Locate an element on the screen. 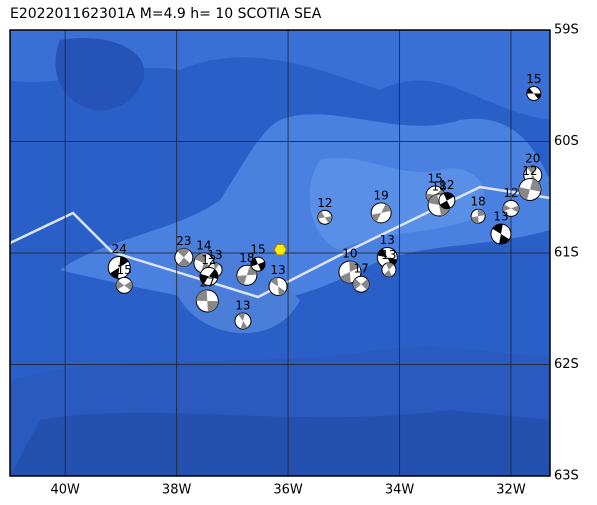 The height and width of the screenshot is (505, 597). map-title: E202201162301A M=4.9 h= 10 SCOTIA SEA is located at coordinates (166, 14).